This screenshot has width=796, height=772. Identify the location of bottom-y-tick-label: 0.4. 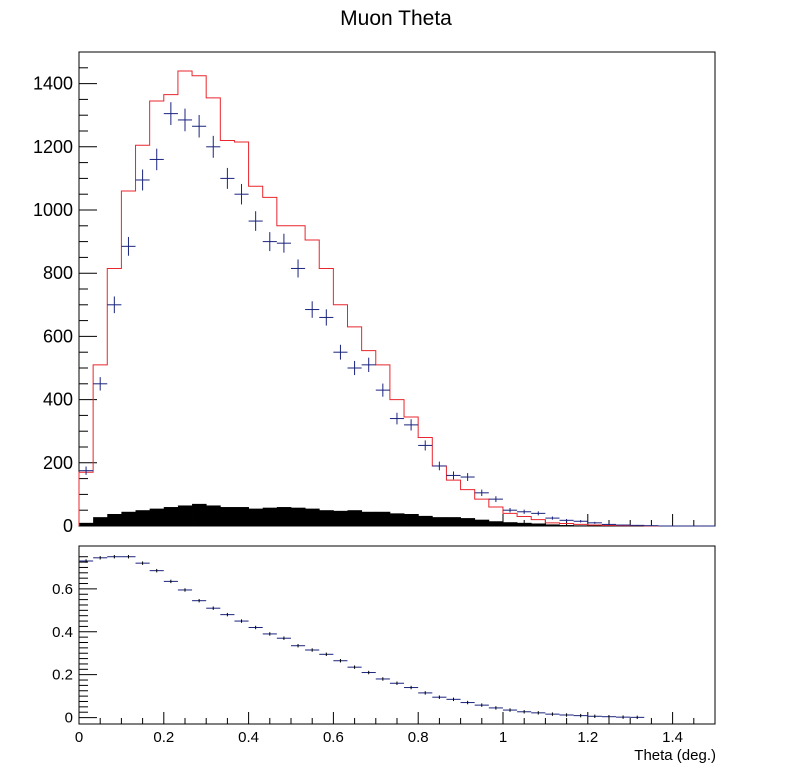
(62, 632).